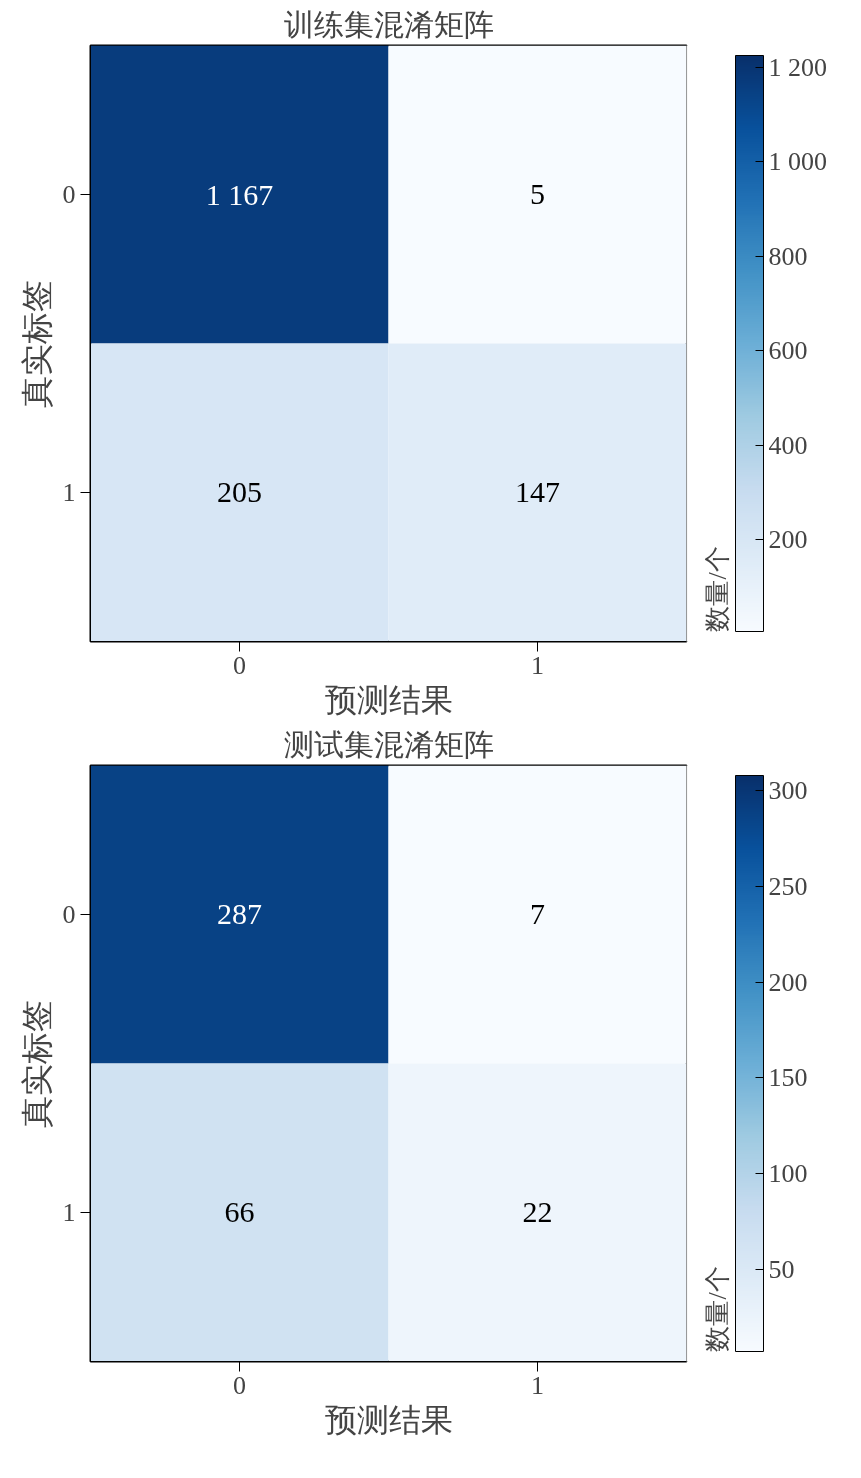 The image size is (861, 1478). Describe the element at coordinates (797, 162) in the screenshot. I see `color-bar-label: 1 000` at that location.